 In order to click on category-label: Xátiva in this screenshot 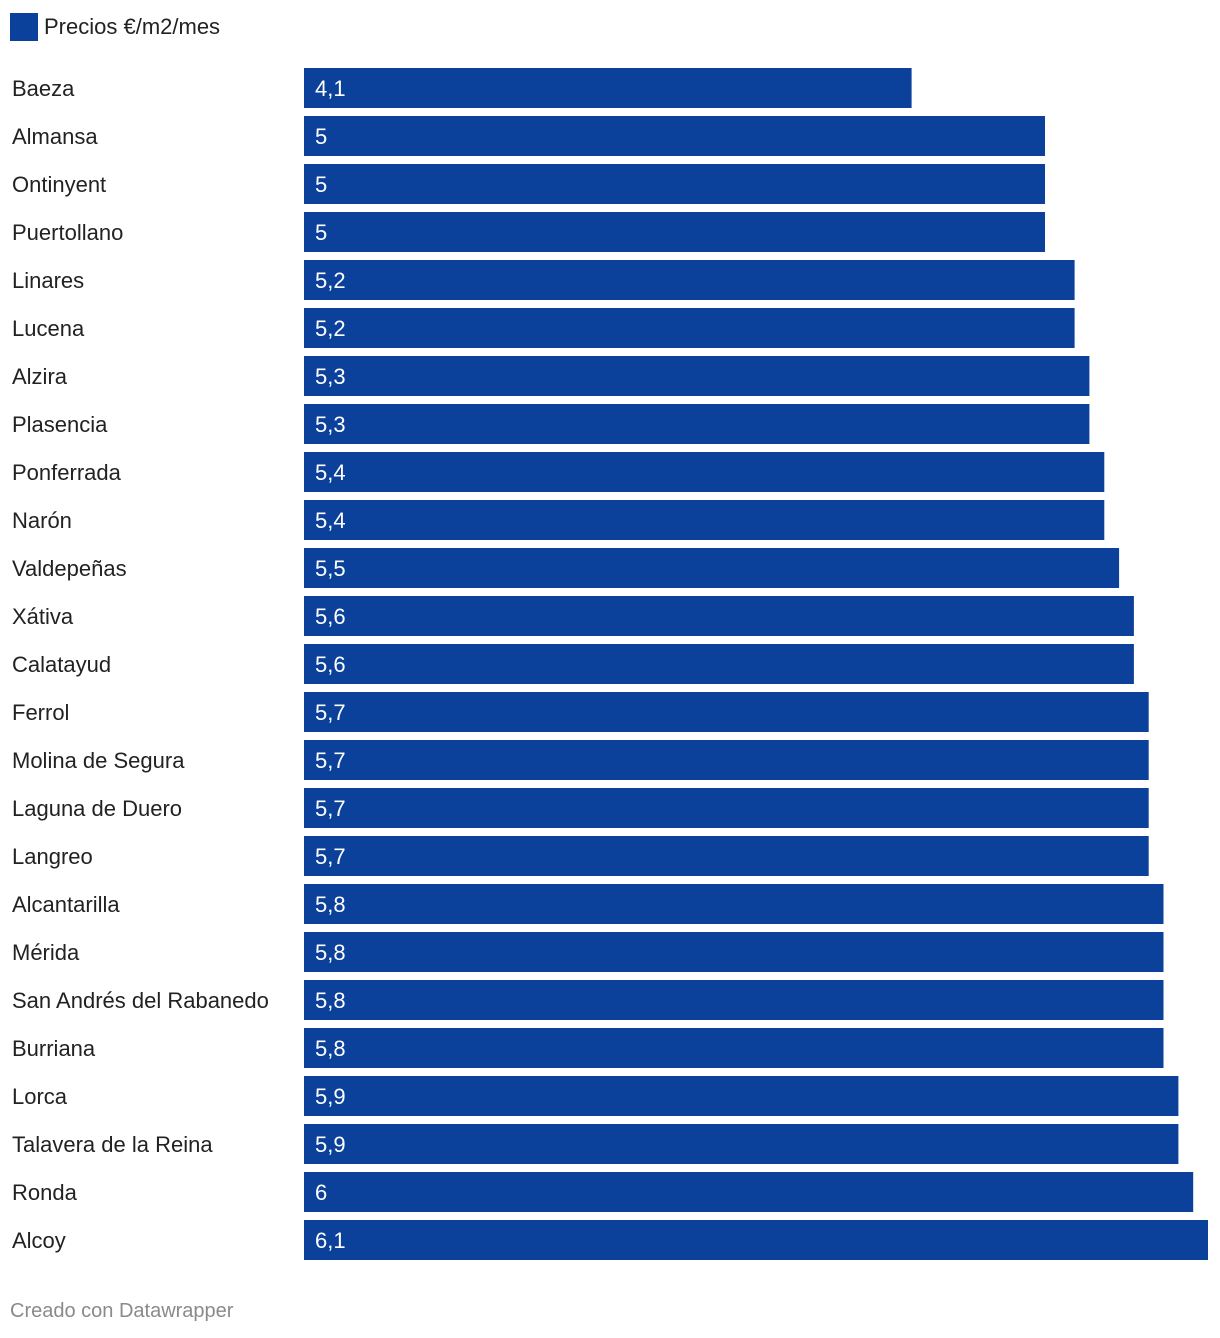, I will do `click(43, 616)`.